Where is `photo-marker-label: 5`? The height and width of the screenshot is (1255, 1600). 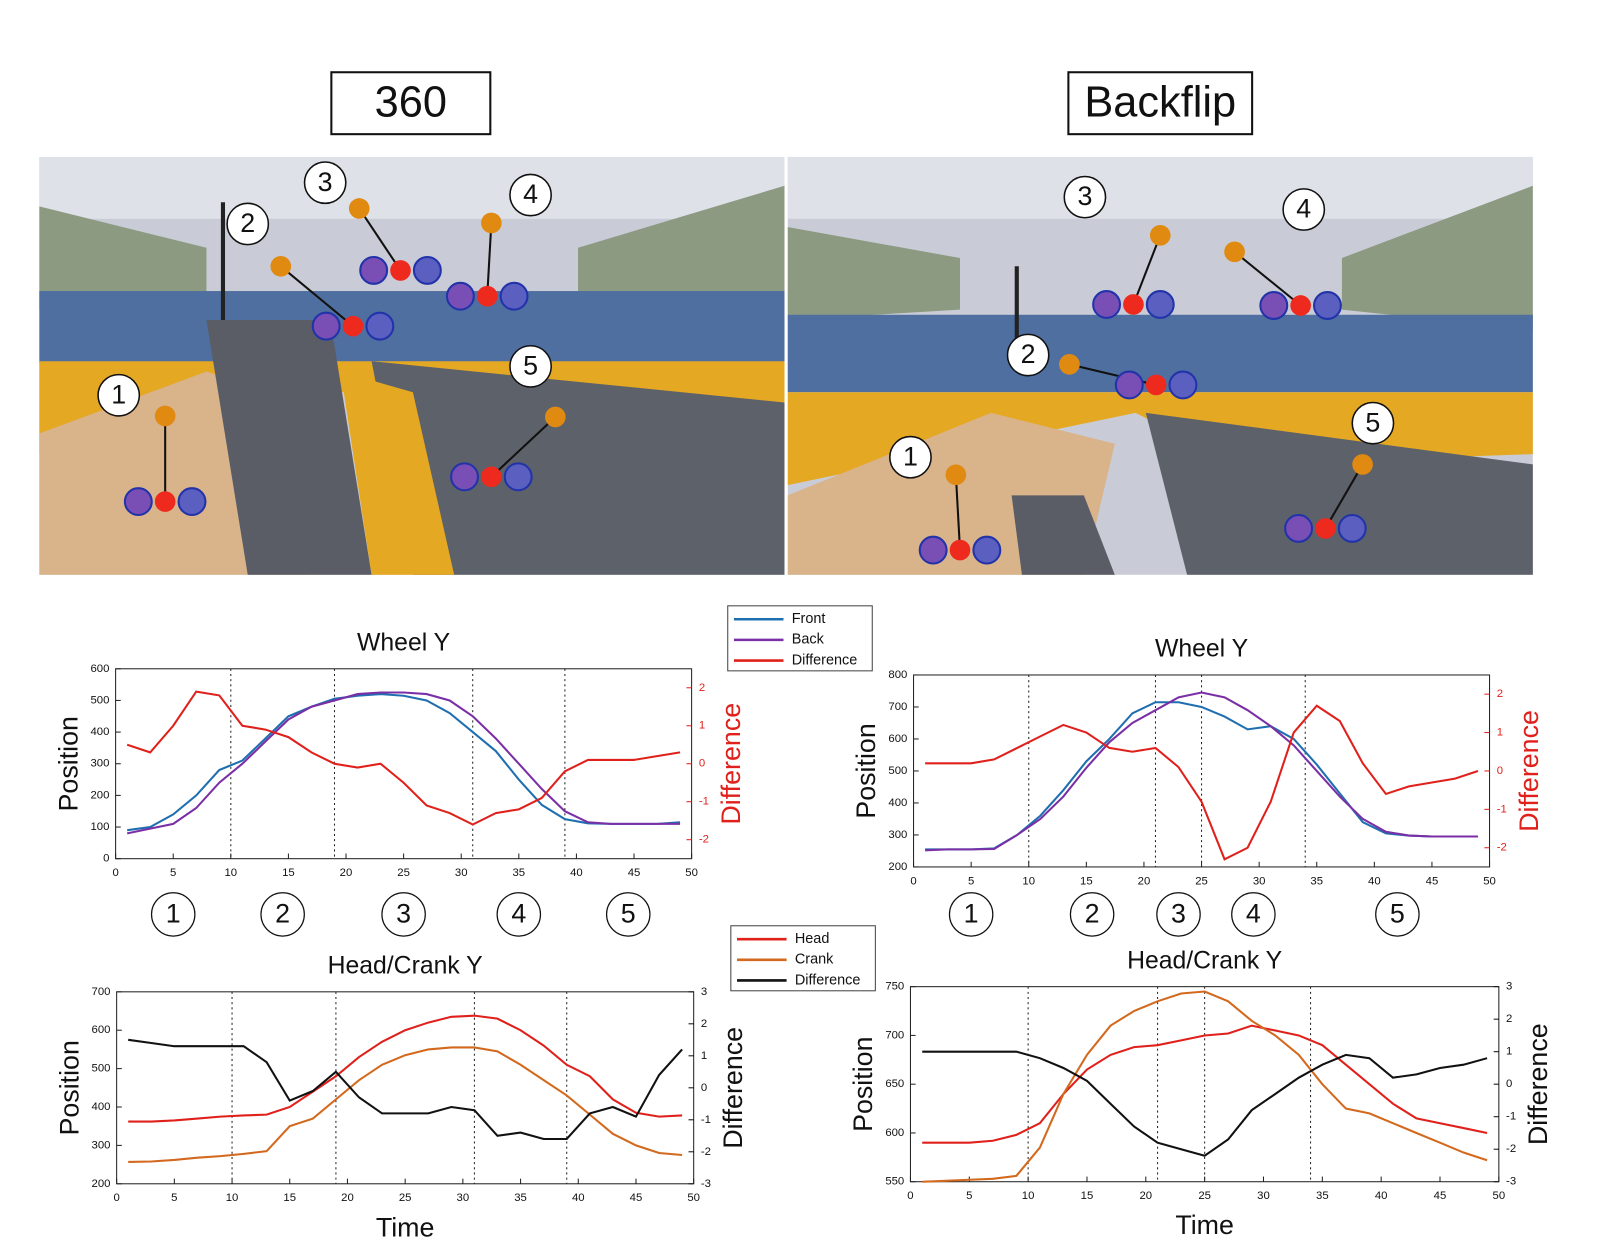 photo-marker-label: 5 is located at coordinates (1372, 422).